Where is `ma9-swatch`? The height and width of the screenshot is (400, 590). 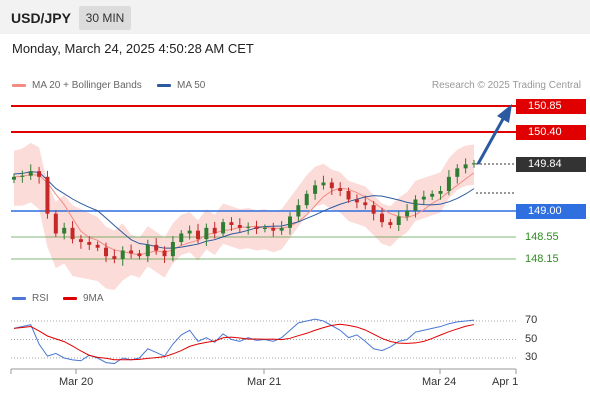 ma9-swatch is located at coordinates (70, 298).